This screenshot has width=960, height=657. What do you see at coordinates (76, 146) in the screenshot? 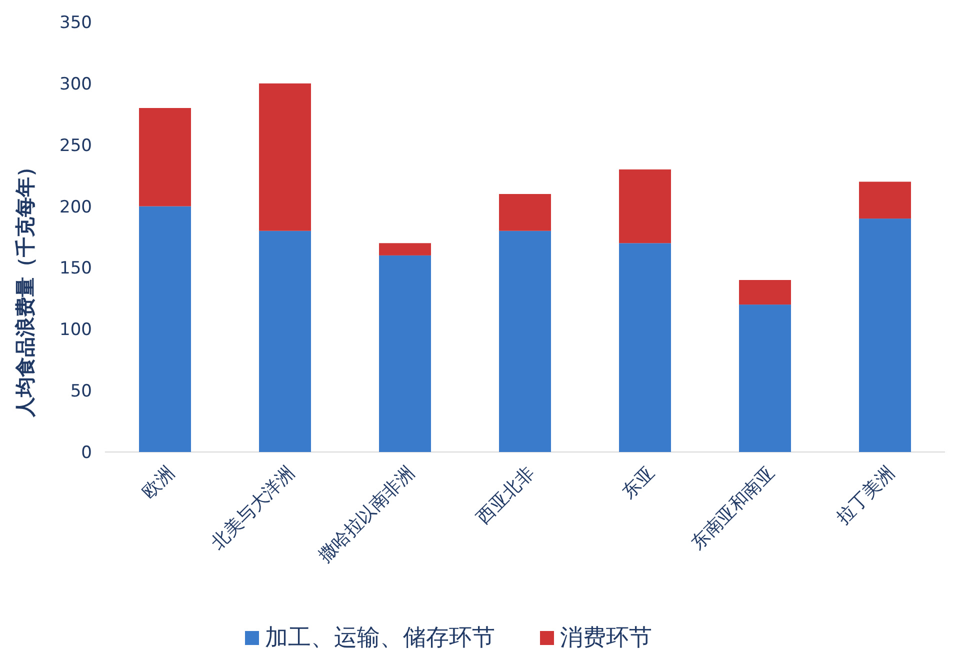
I see `y-tick-label: 250` at bounding box center [76, 146].